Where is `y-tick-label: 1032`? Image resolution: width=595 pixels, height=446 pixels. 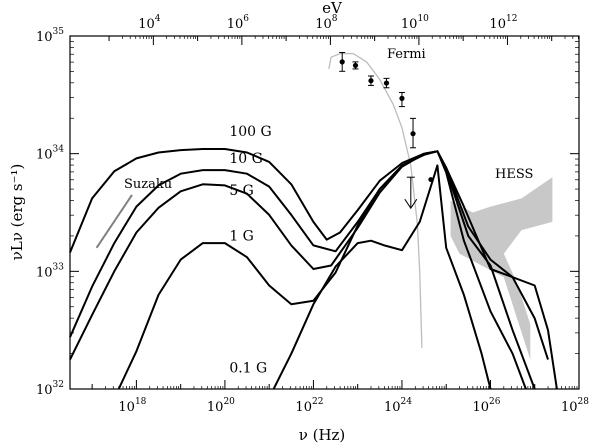 y-tick-label: 1032 is located at coordinates (50, 389).